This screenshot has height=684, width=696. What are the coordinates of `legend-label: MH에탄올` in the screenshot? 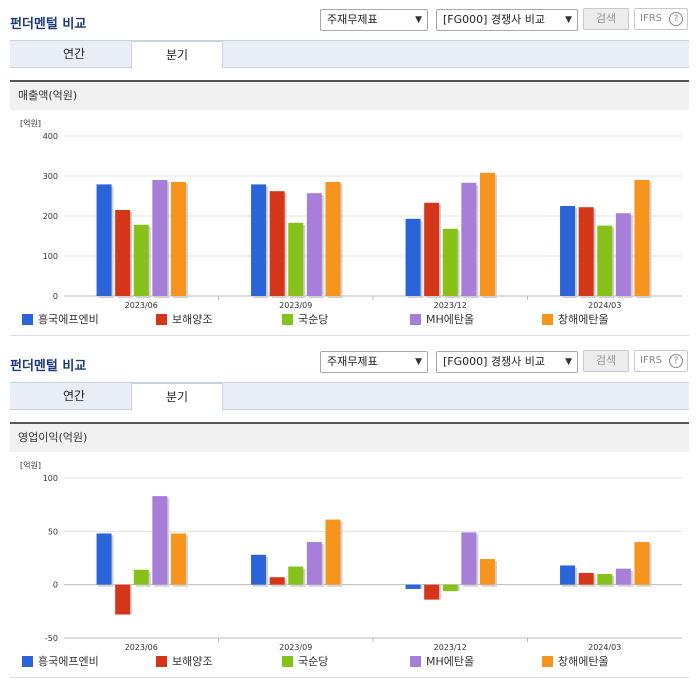 It's located at (450, 319).